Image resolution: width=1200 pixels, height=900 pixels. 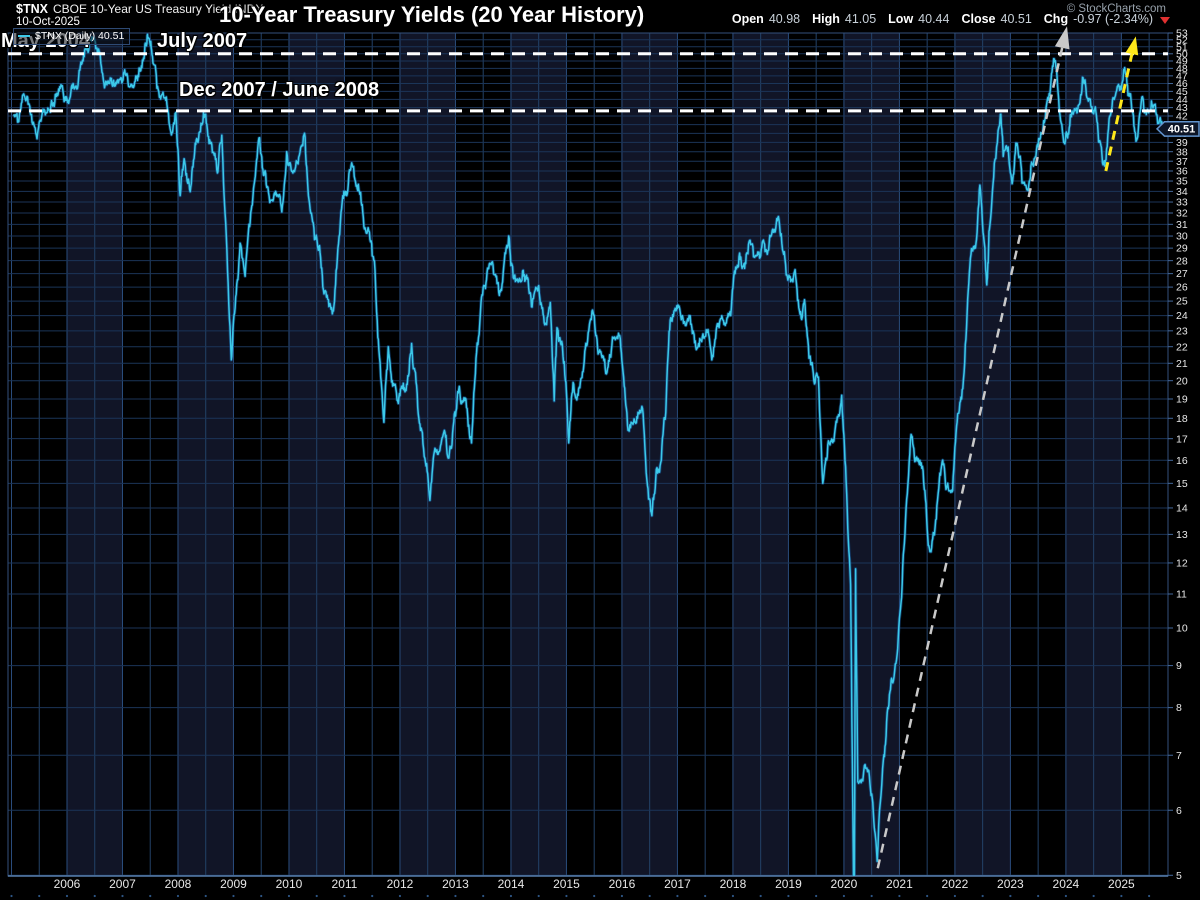 What do you see at coordinates (233, 884) in the screenshot?
I see `x-axis-label: 2009` at bounding box center [233, 884].